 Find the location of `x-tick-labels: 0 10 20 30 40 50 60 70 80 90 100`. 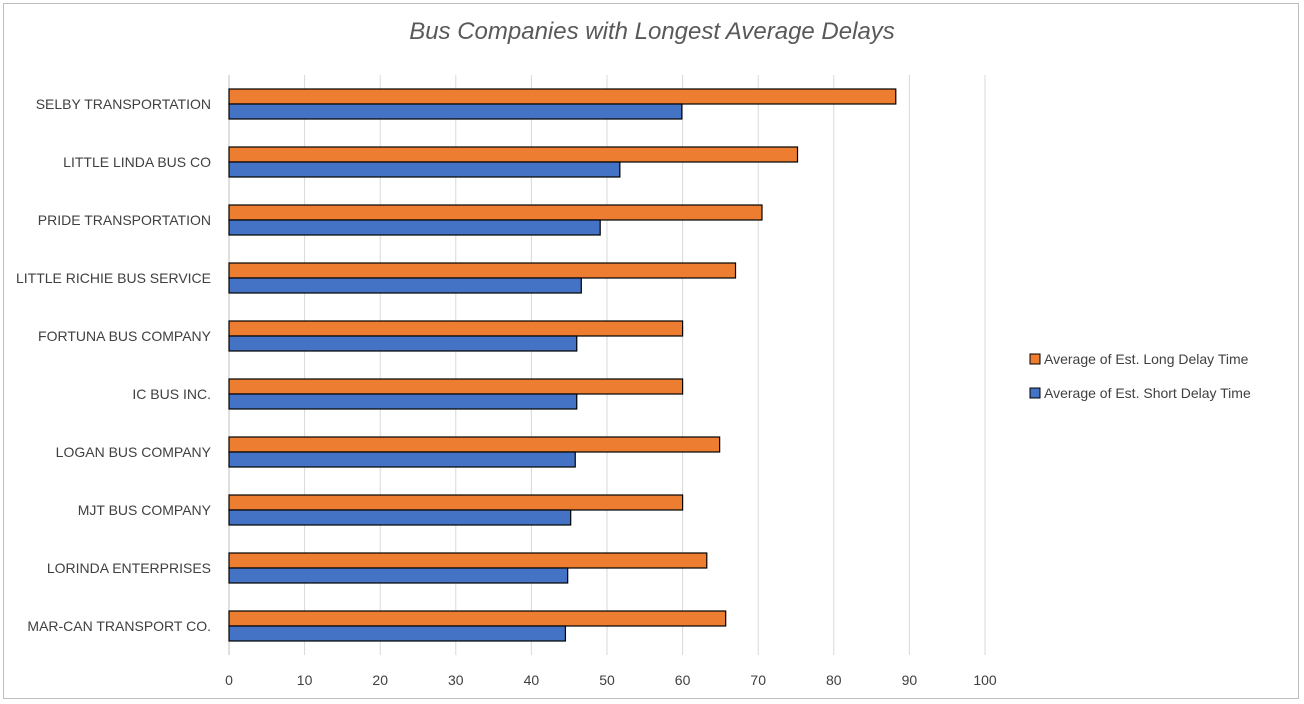

x-tick-labels: 0 10 20 30 40 50 60 70 80 90 100 is located at coordinates (611, 680).